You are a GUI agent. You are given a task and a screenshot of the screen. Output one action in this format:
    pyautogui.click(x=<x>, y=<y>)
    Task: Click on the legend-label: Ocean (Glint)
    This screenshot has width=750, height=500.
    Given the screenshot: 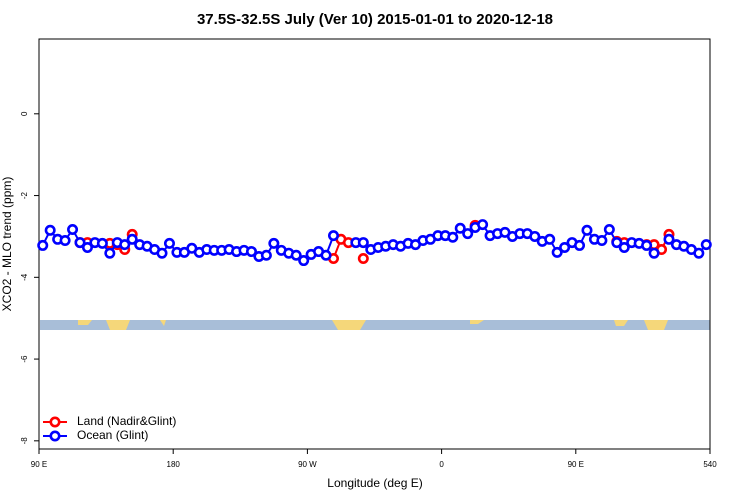 What is the action you would take?
    pyautogui.click(x=112, y=435)
    